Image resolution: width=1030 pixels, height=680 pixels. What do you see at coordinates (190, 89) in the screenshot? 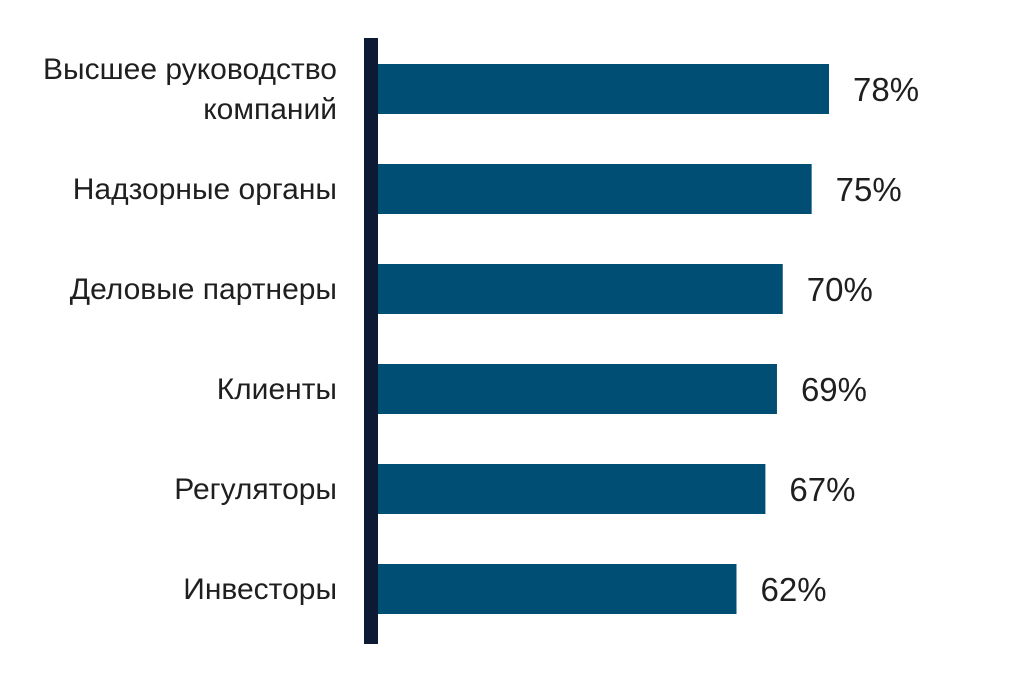
I see `category-label-0: Высшее руководство компаний` at bounding box center [190, 89].